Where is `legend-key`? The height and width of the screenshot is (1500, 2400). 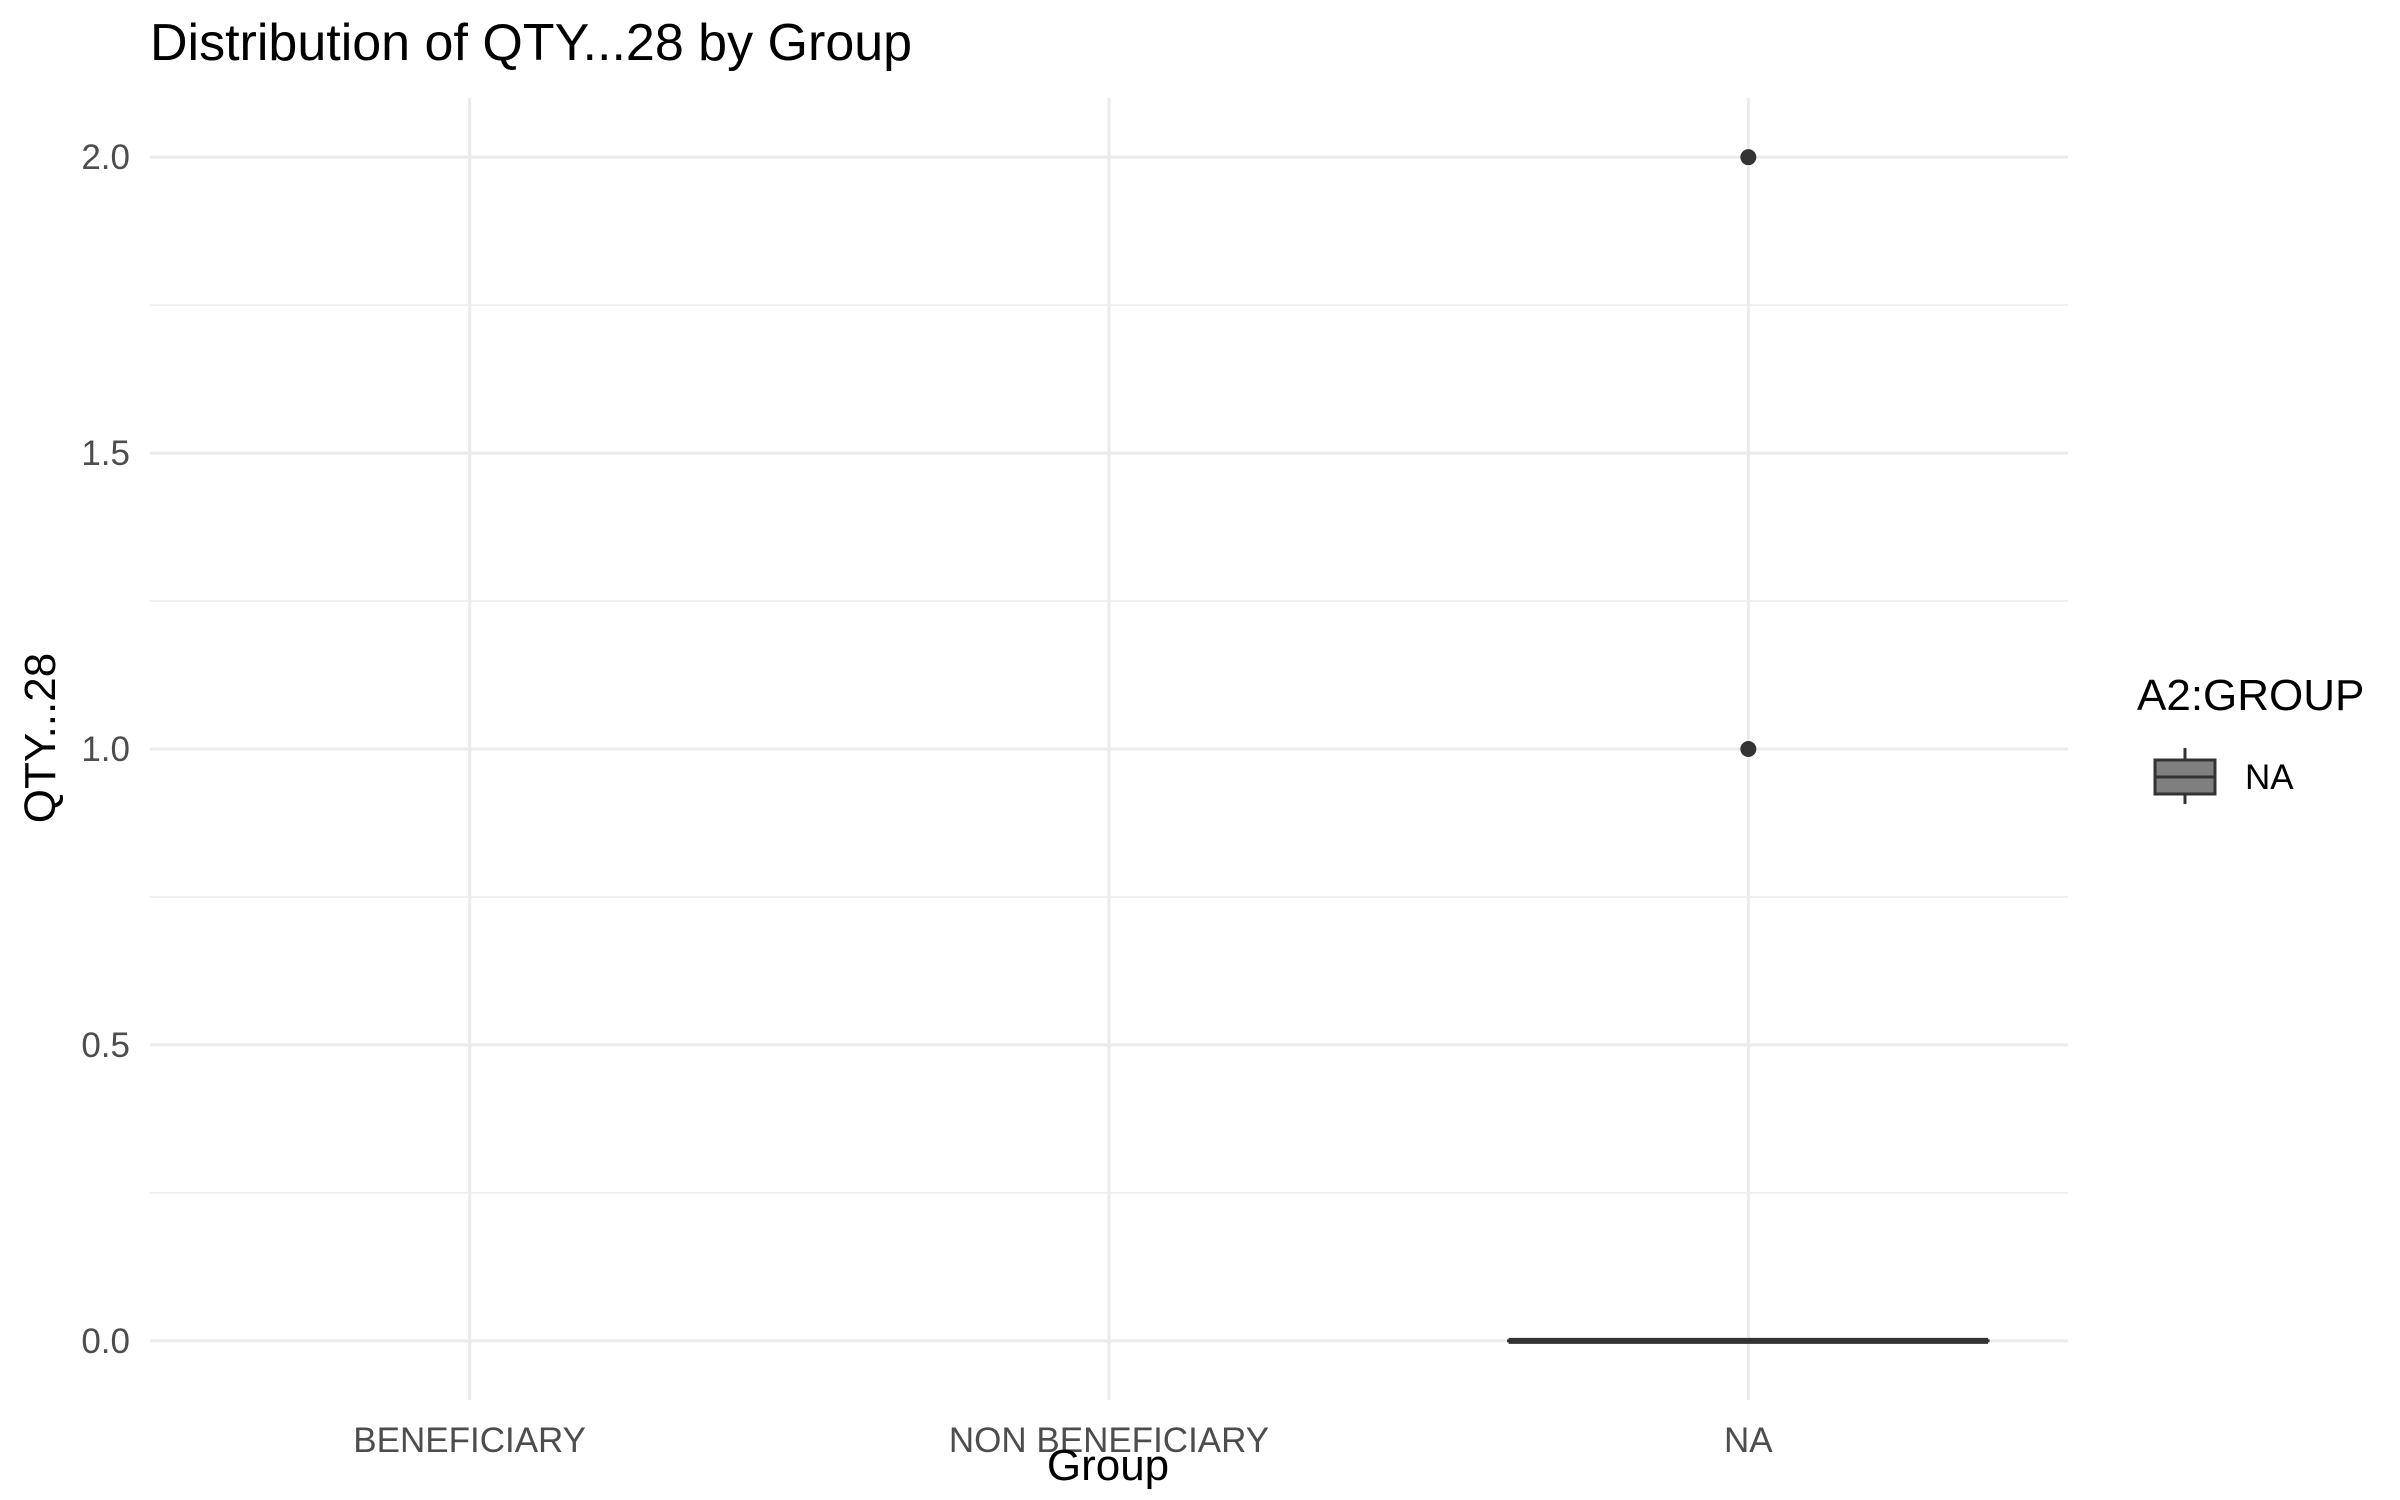 legend-key is located at coordinates (2185, 776).